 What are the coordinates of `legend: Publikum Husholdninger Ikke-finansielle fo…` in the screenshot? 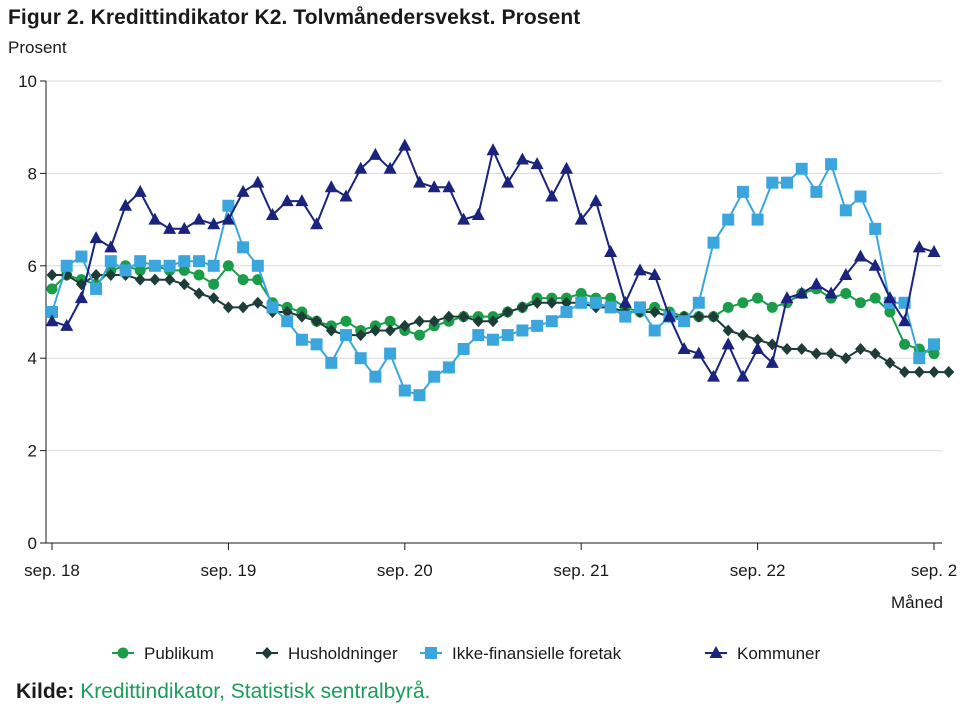 It's located at (466, 653).